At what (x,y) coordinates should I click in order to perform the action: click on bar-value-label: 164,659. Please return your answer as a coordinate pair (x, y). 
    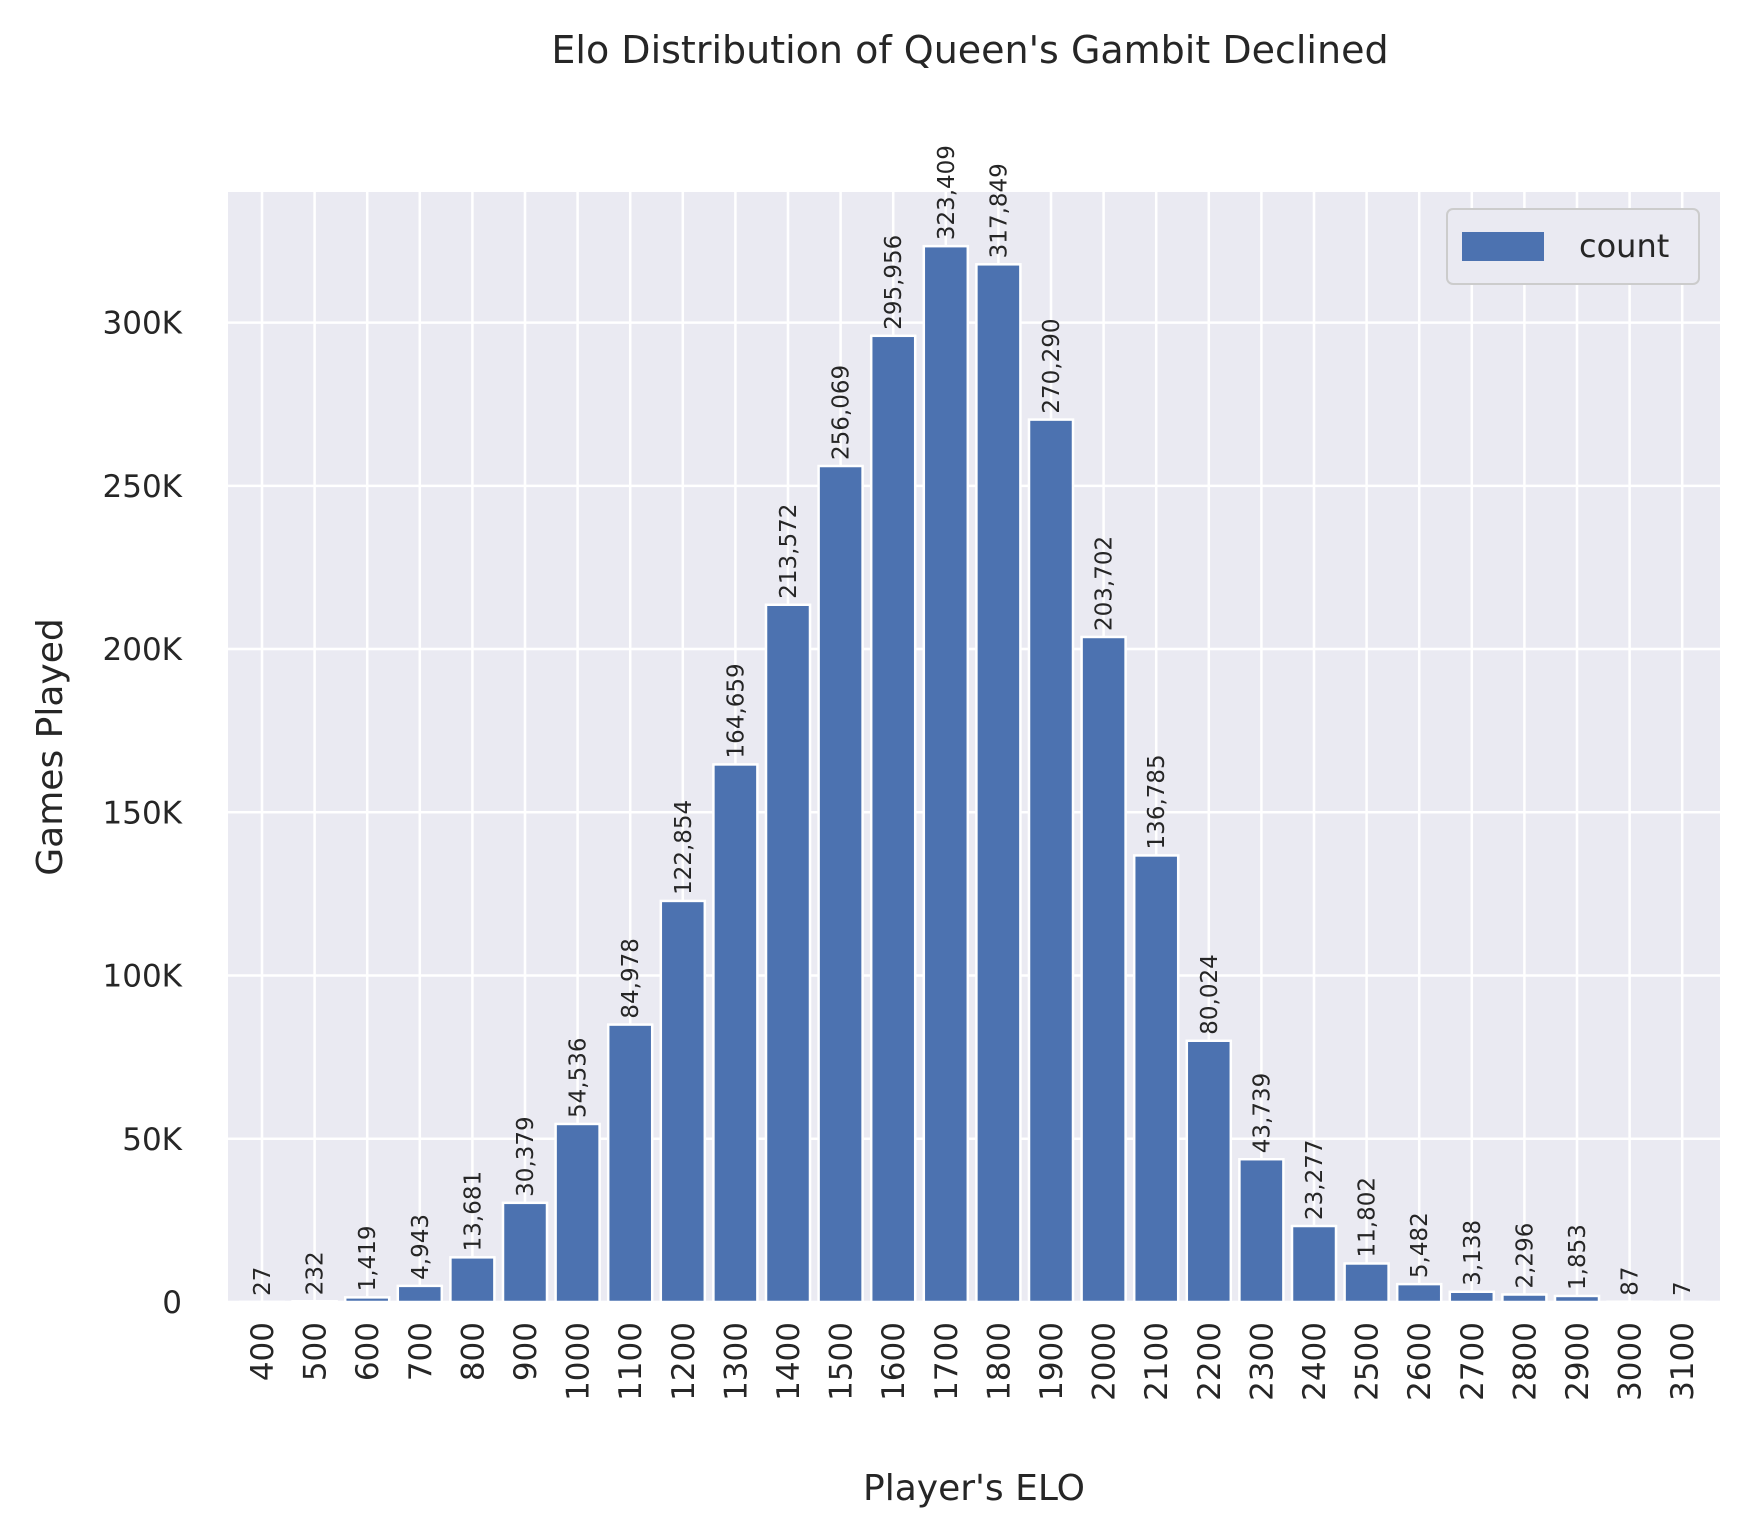
    Looking at the image, I should click on (736, 710).